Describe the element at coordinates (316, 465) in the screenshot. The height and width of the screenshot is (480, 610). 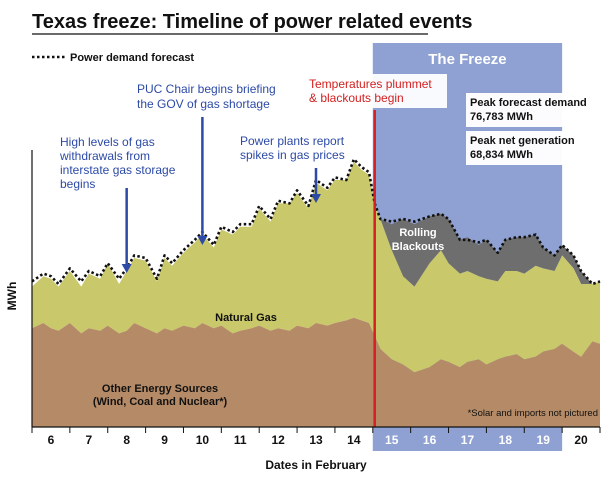
I see `x-axis-label: Dates in February` at that location.